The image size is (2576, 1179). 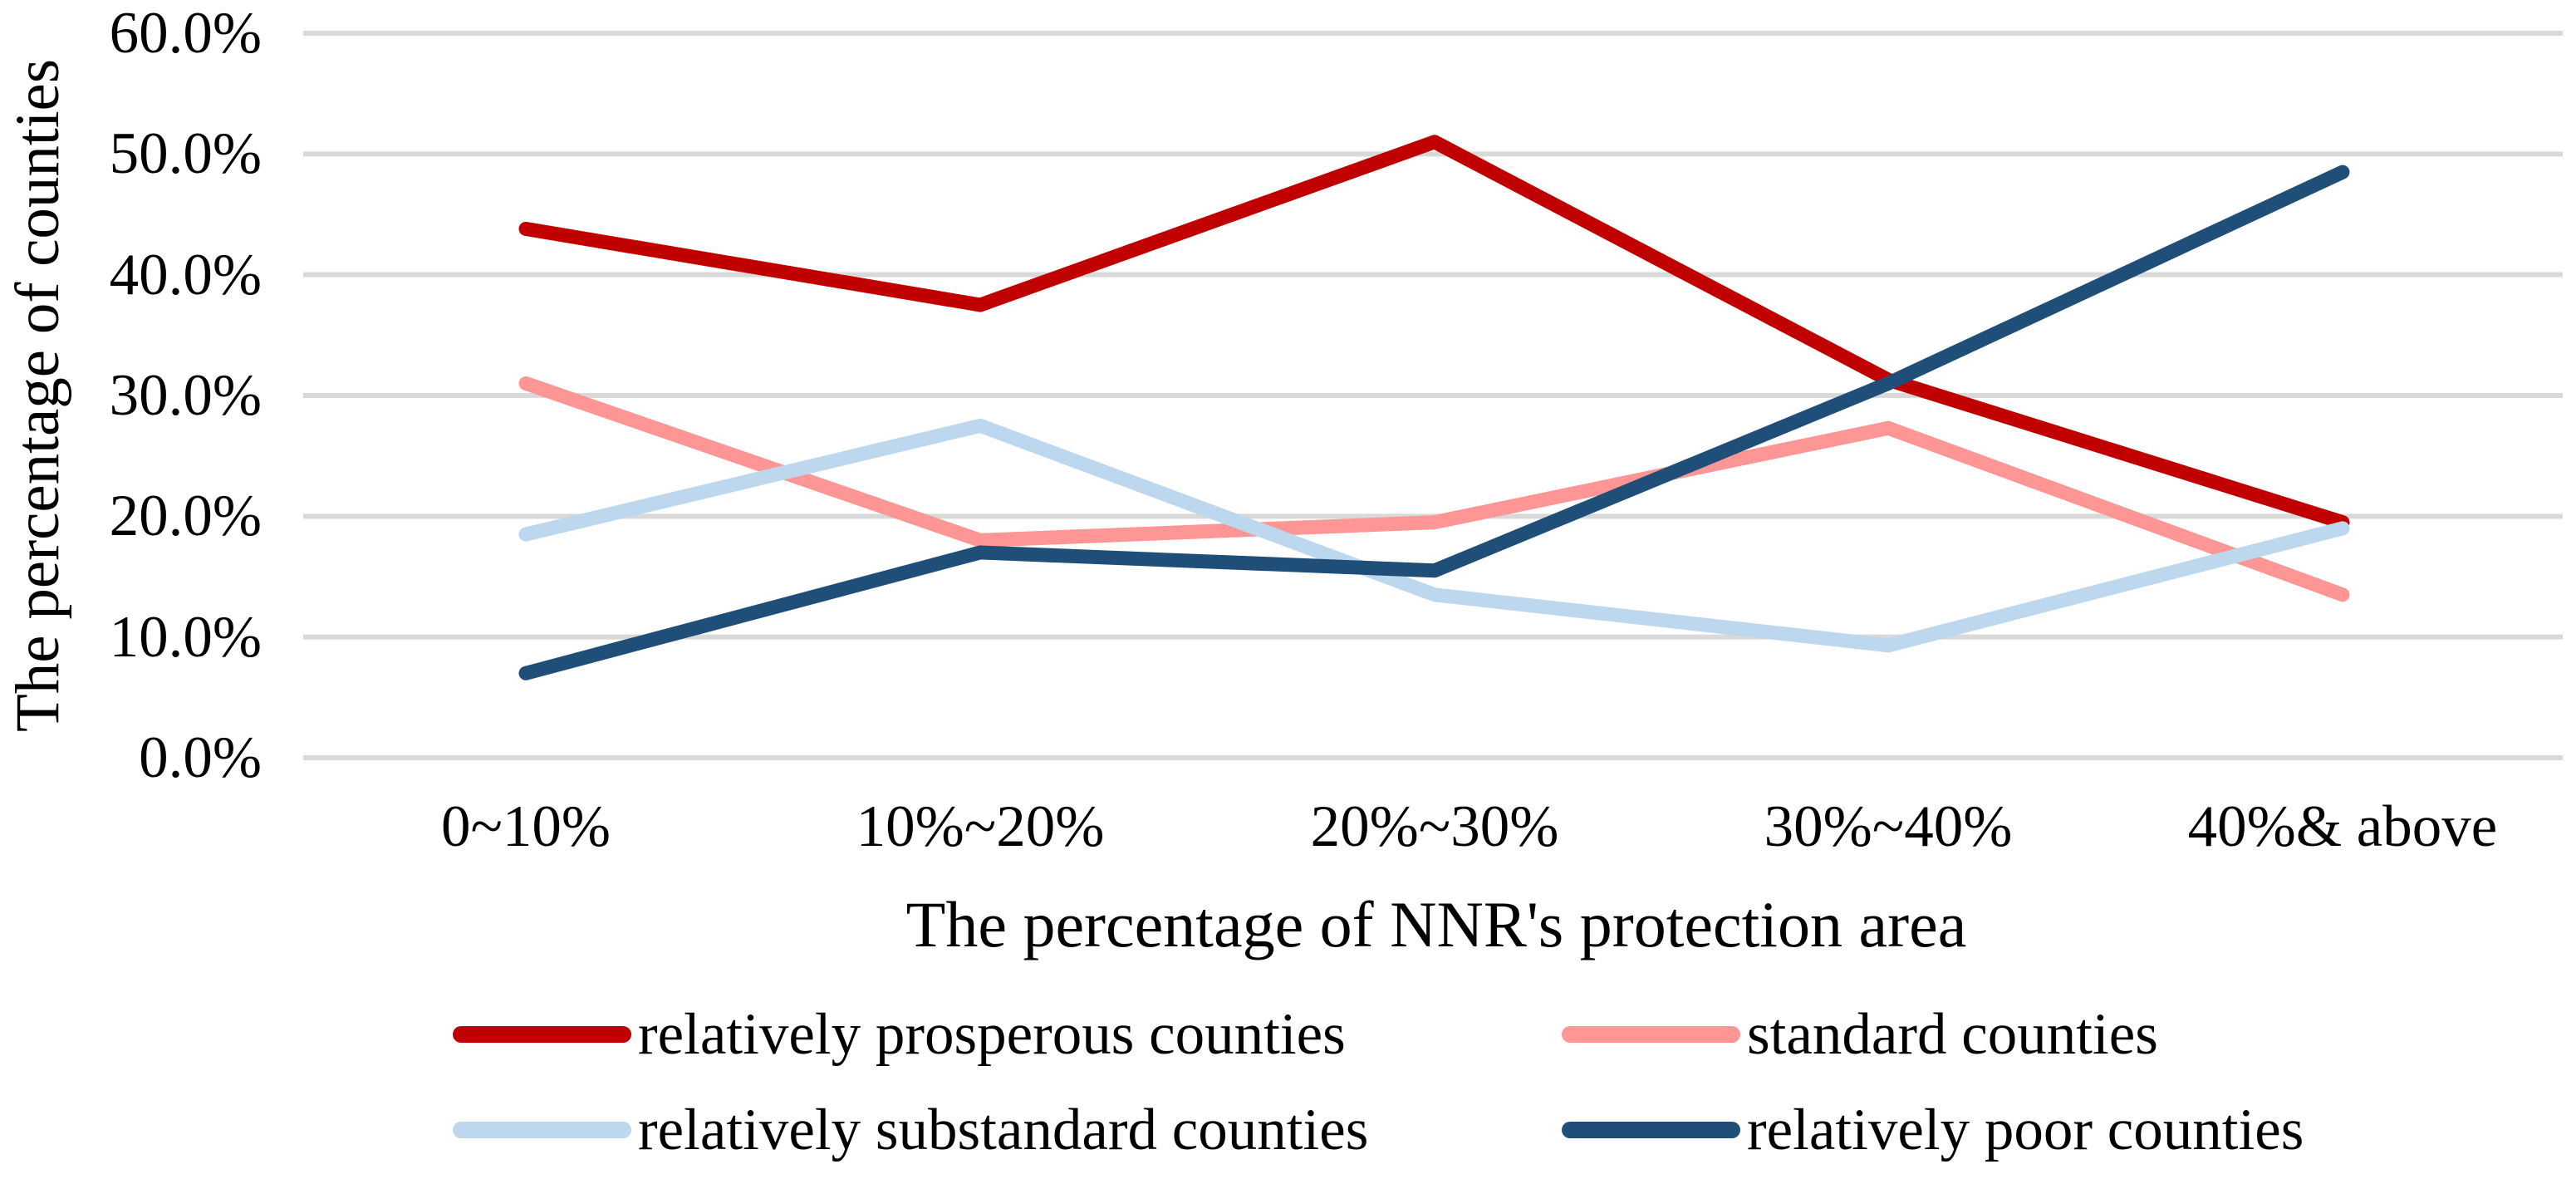 What do you see at coordinates (37, 395) in the screenshot?
I see `y-axis-title: The percentage of counties` at bounding box center [37, 395].